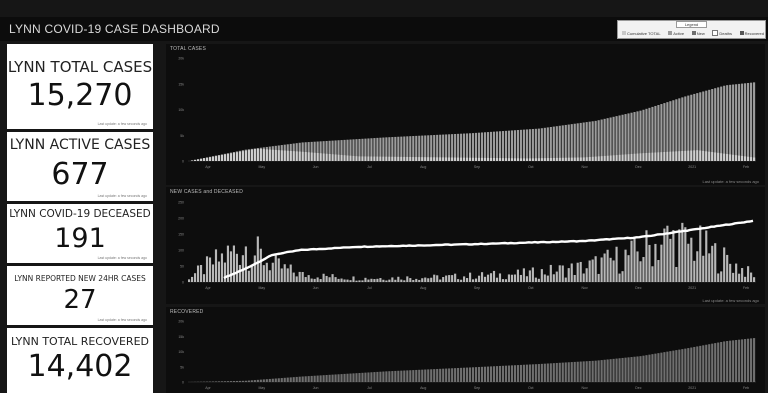 The height and width of the screenshot is (393, 768). Describe the element at coordinates (641, 33) in the screenshot. I see `legend-item-cumulative: Cumulative TOTAL` at that location.